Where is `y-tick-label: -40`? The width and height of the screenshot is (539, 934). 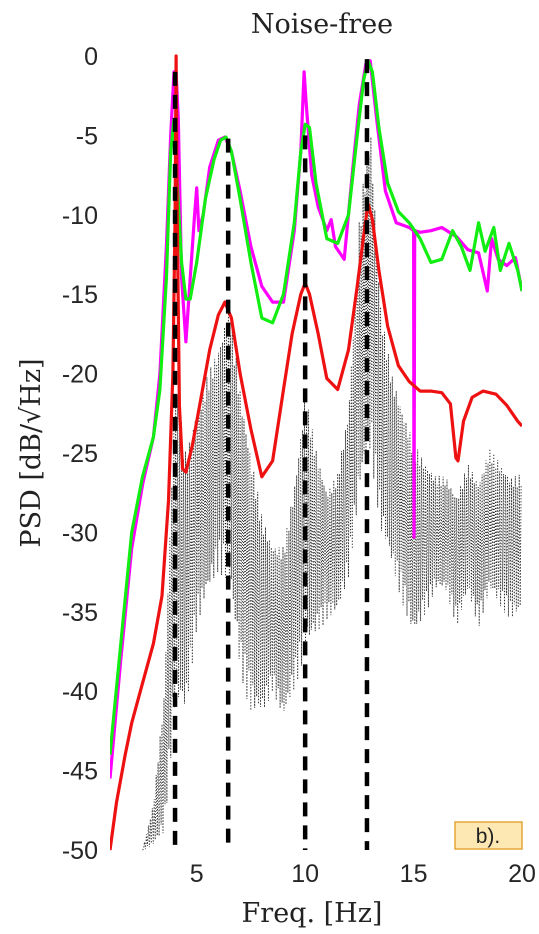
y-tick-label: -40 is located at coordinates (80, 692).